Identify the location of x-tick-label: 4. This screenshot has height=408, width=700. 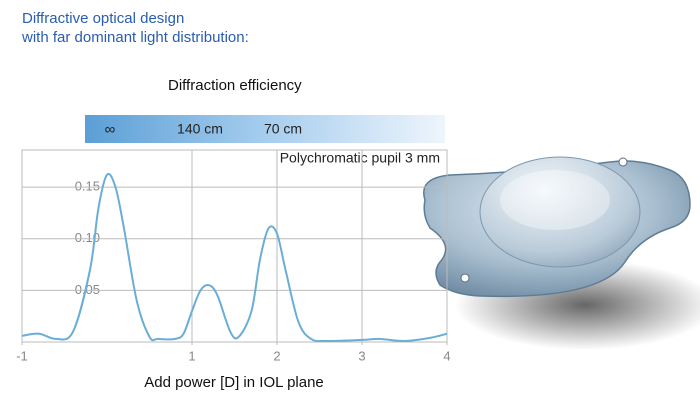
(446, 355).